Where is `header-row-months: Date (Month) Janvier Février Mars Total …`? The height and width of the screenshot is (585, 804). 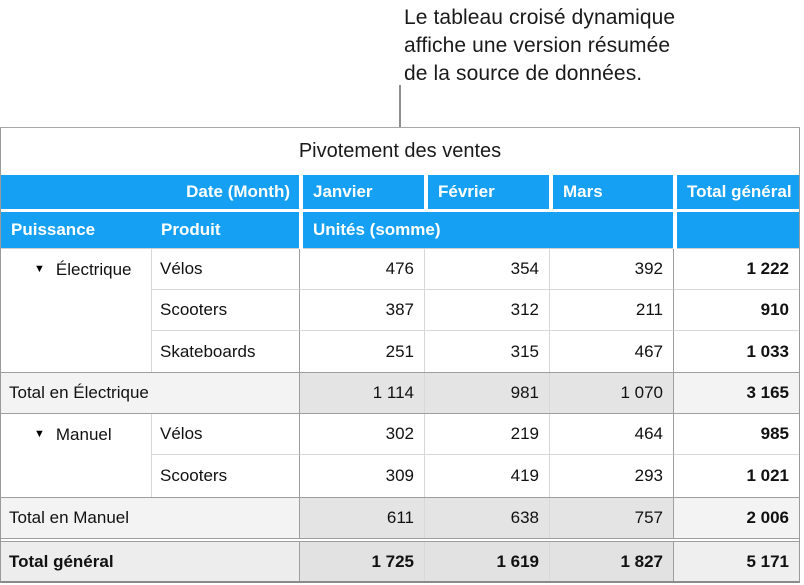 header-row-months: Date (Month) Janvier Février Mars Total … is located at coordinates (400, 193).